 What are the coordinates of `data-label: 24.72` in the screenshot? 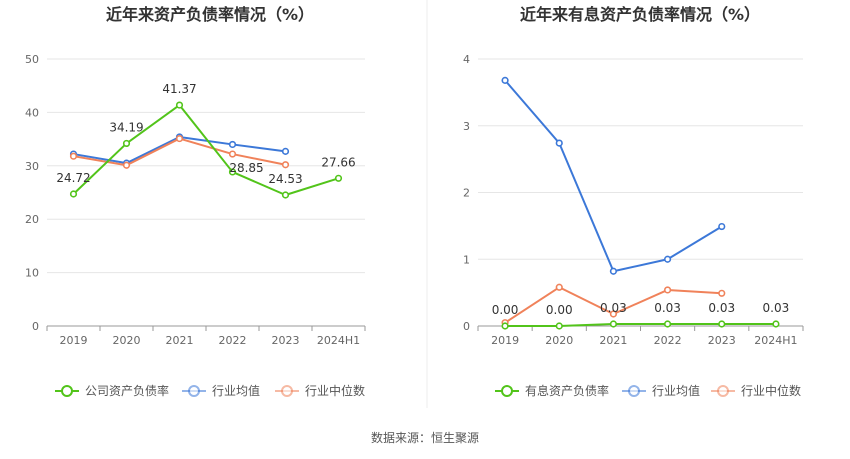 It's located at (73, 178).